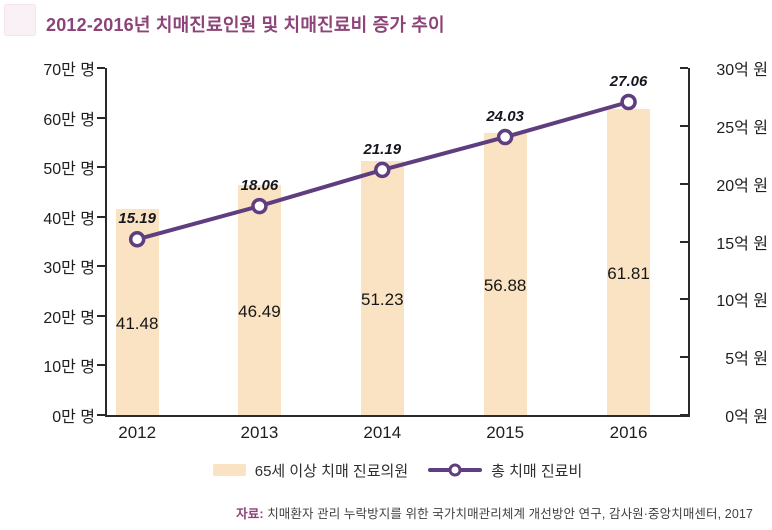 The image size is (772, 530). I want to click on y-tick-label-left: 60만 명, so click(69, 120).